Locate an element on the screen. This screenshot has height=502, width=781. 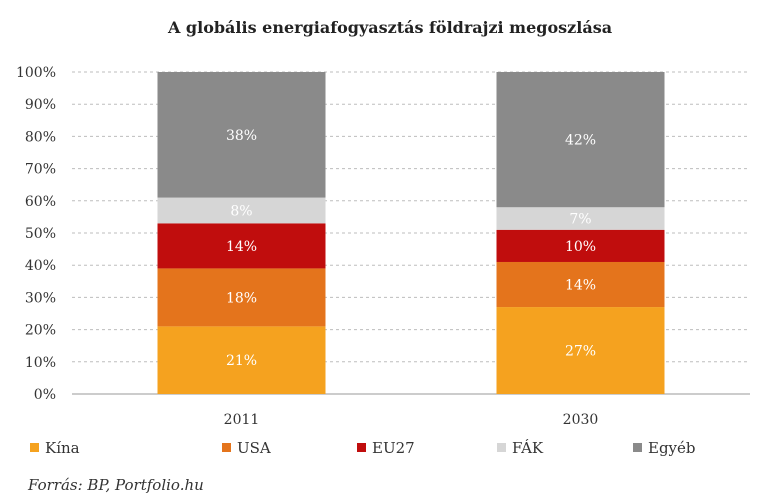
legend-item: FÁK is located at coordinates (520, 448).